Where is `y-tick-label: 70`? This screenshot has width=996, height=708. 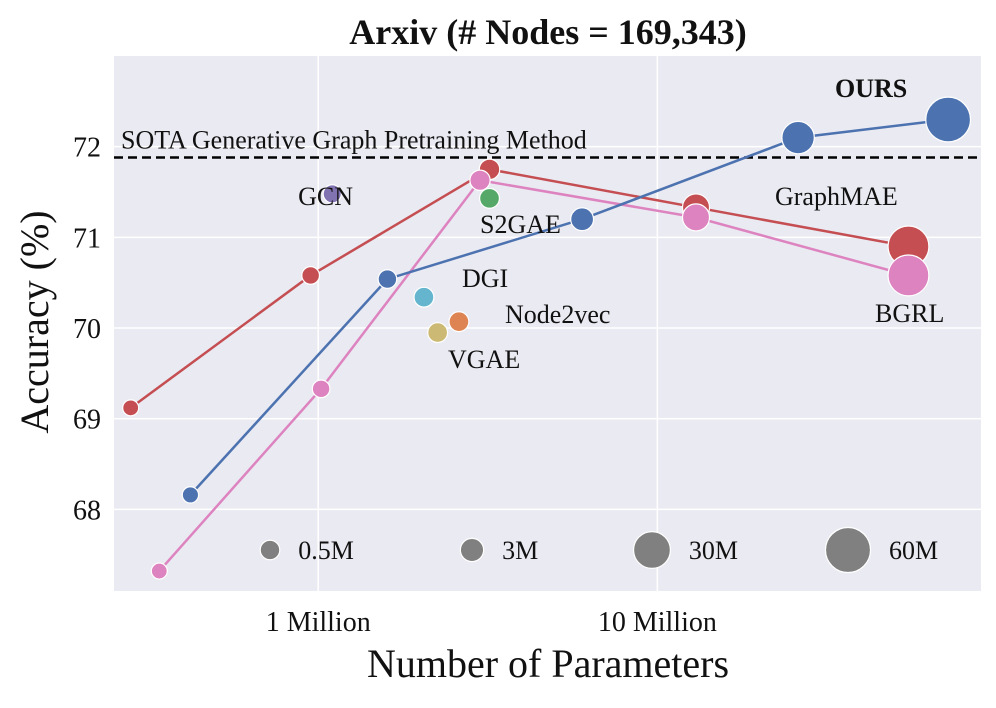
y-tick-label: 70 is located at coordinates (87, 329).